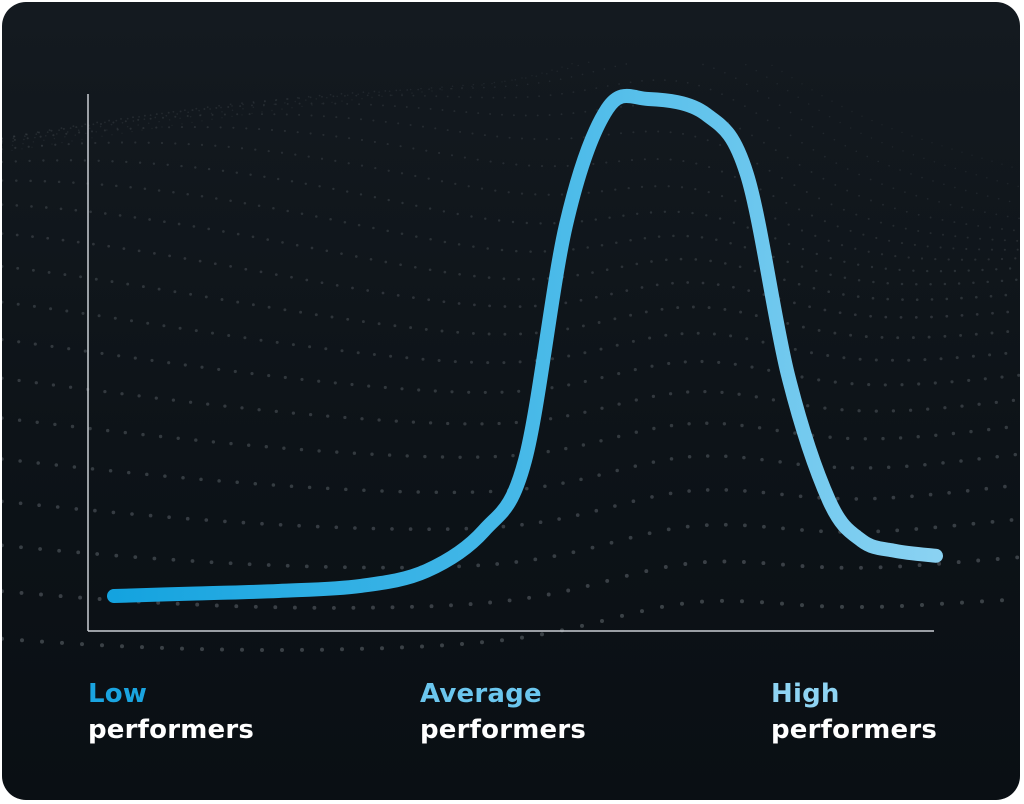  I want to click on category-label-average: Average performers, so click(503, 712).